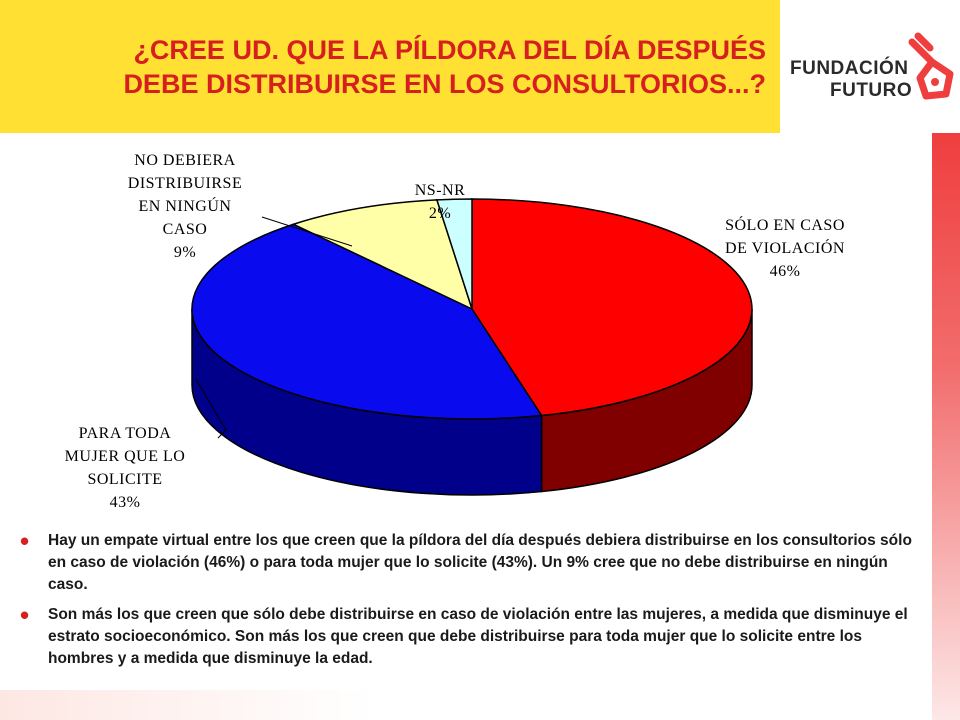  What do you see at coordinates (871, 90) in the screenshot?
I see `logo-line-2: FUTURO` at bounding box center [871, 90].